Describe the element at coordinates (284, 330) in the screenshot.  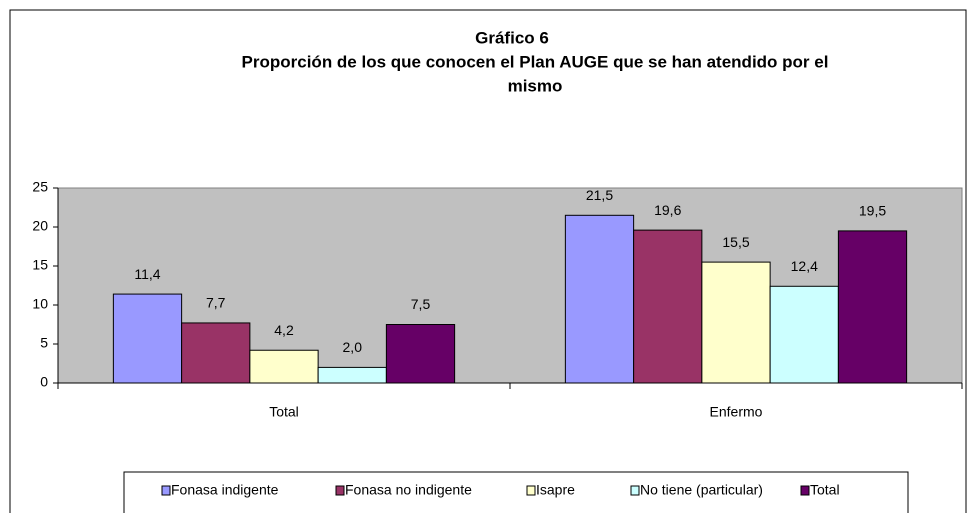
I see `data-label: 4,2` at that location.